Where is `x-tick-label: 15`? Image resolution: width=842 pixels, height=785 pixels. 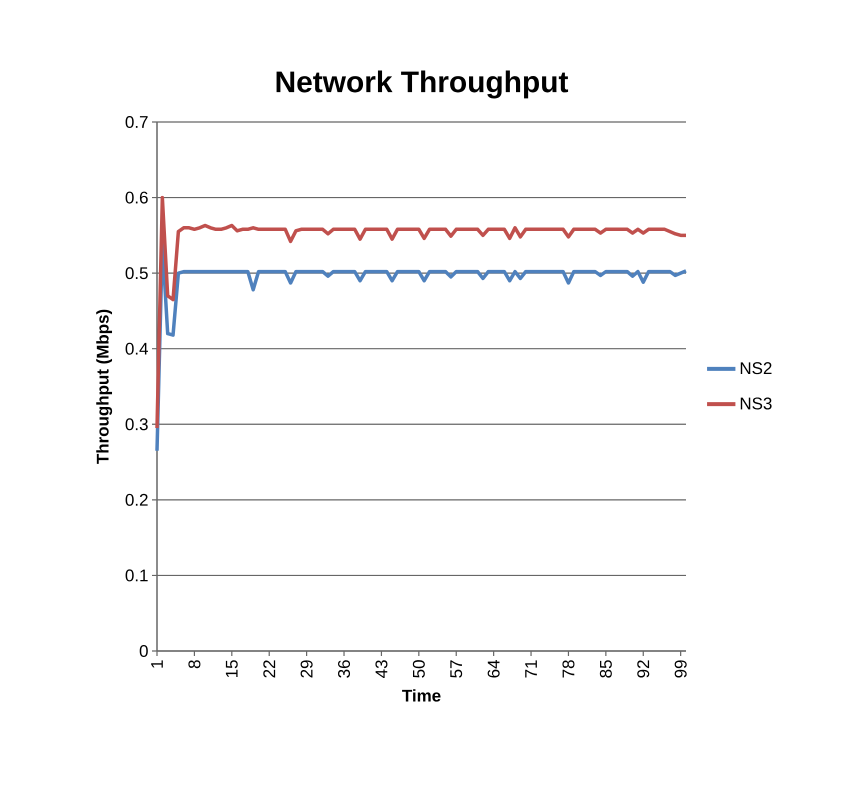
x-tick-label: 15 is located at coordinates (232, 669).